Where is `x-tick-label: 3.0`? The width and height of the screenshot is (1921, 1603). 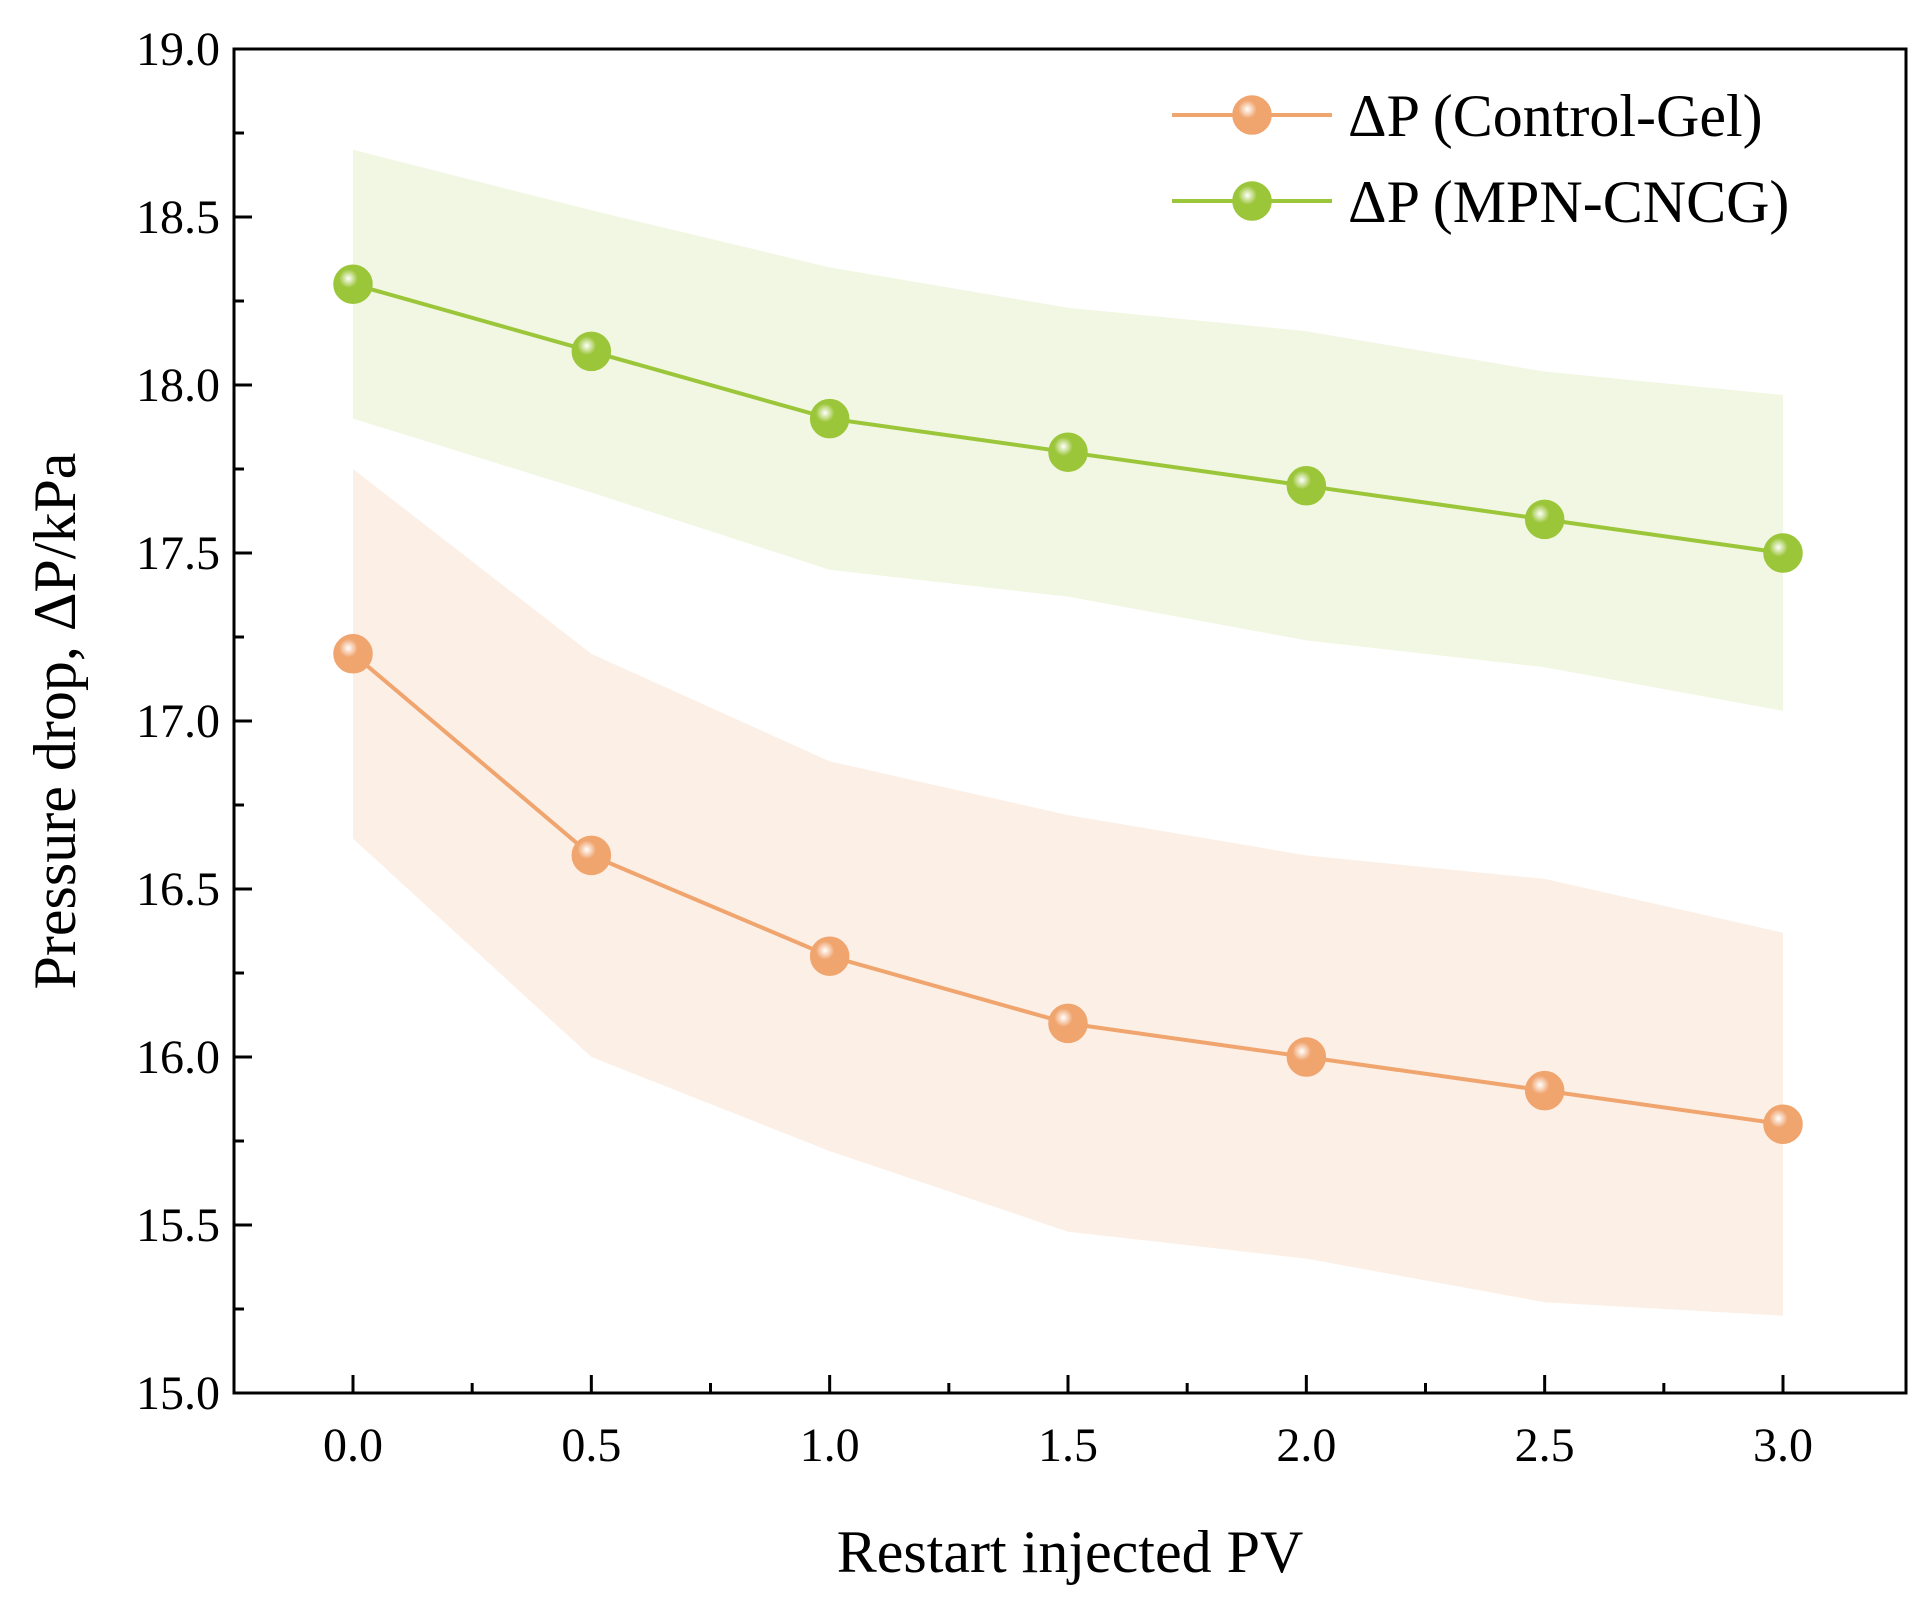 x-tick-label: 3.0 is located at coordinates (1783, 1445).